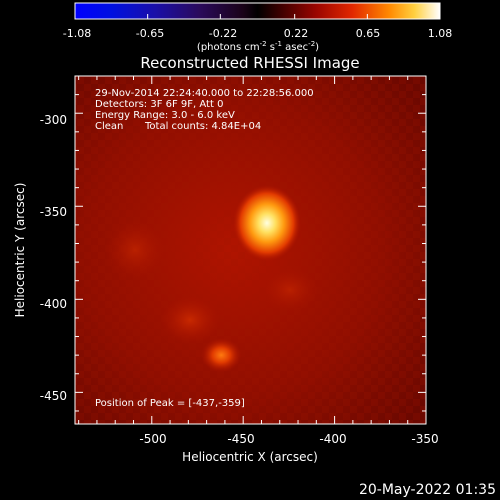 Image resolution: width=500 pixels, height=500 pixels. I want to click on colorbar-ticks, so click(257, 16).